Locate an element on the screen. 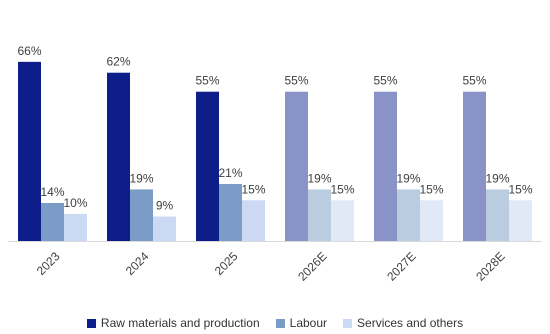 Image resolution: width=550 pixels, height=334 pixels. legend-label-labour: Labour is located at coordinates (308, 323).